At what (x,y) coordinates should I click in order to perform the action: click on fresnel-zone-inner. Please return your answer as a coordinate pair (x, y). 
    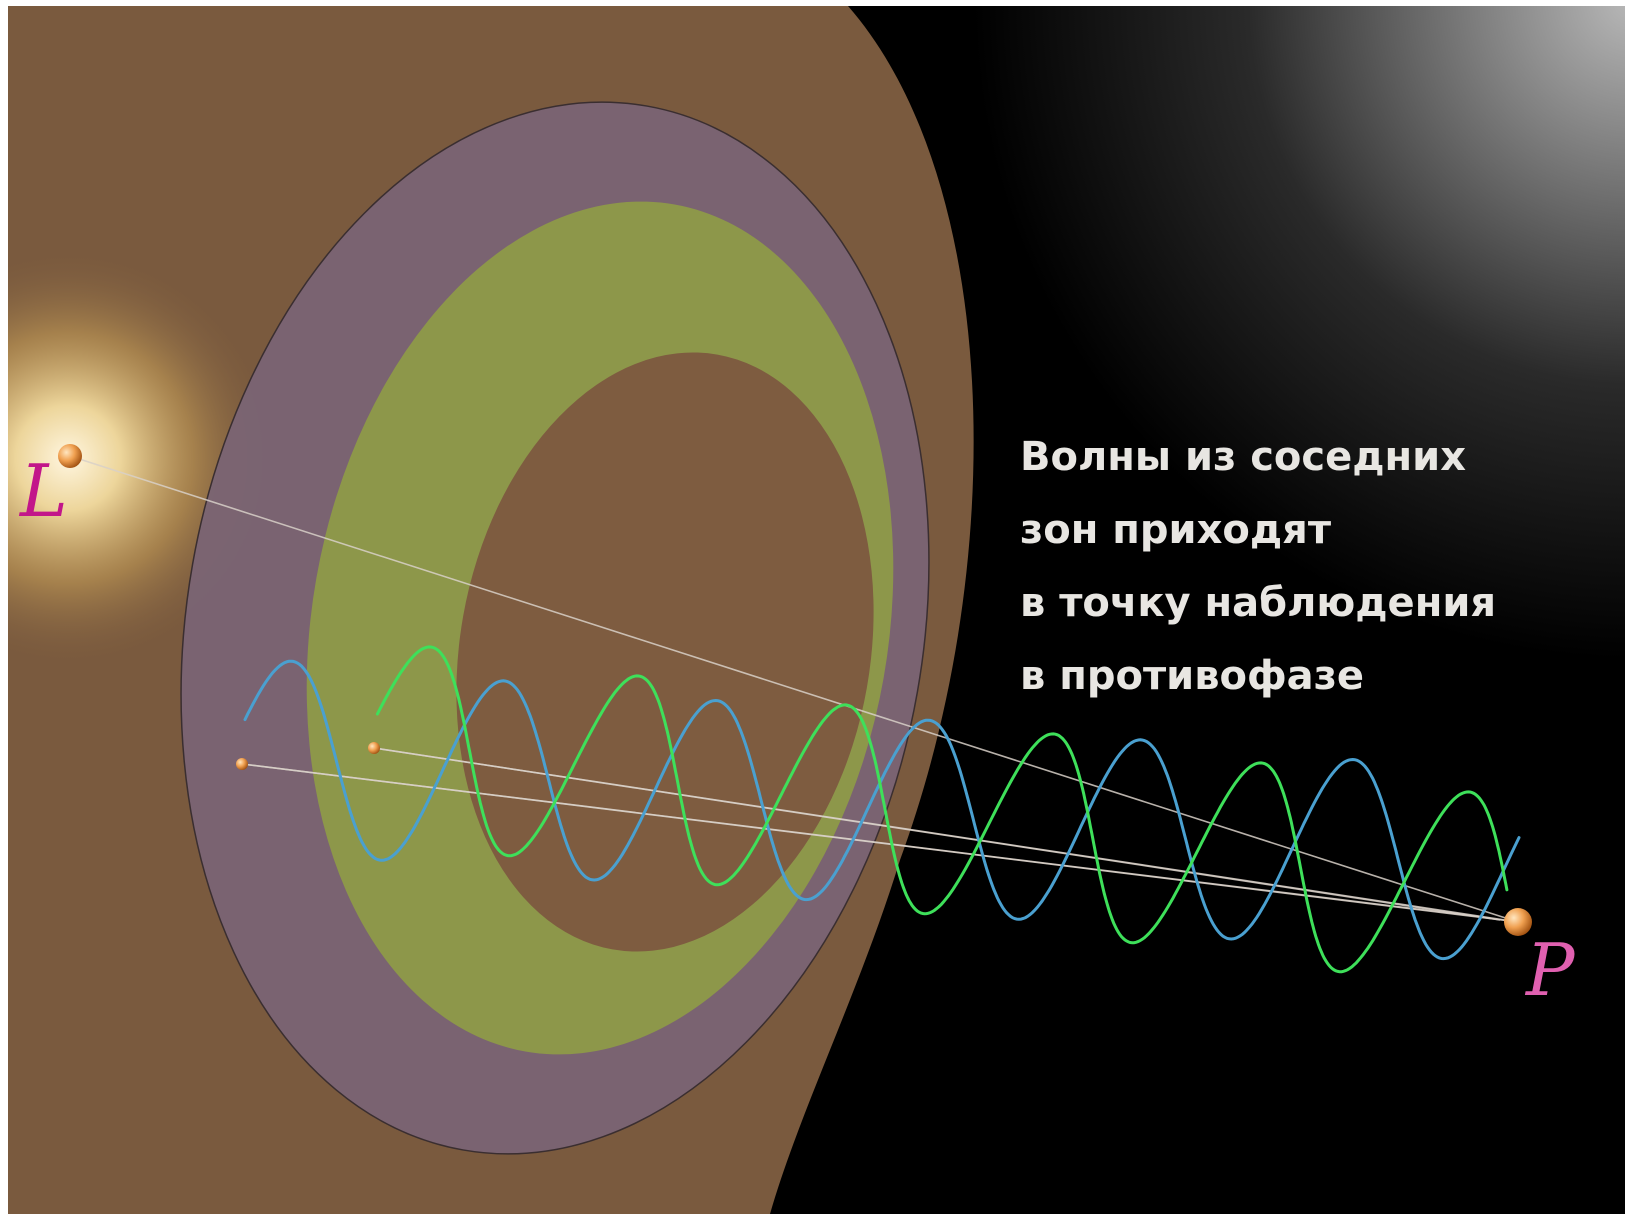
    Looking at the image, I should click on (665, 652).